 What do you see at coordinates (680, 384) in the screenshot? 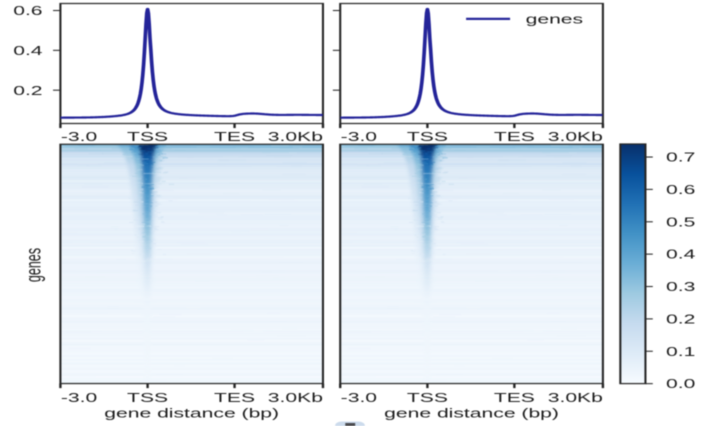
I see `svg-text: 0.0` at bounding box center [680, 384].